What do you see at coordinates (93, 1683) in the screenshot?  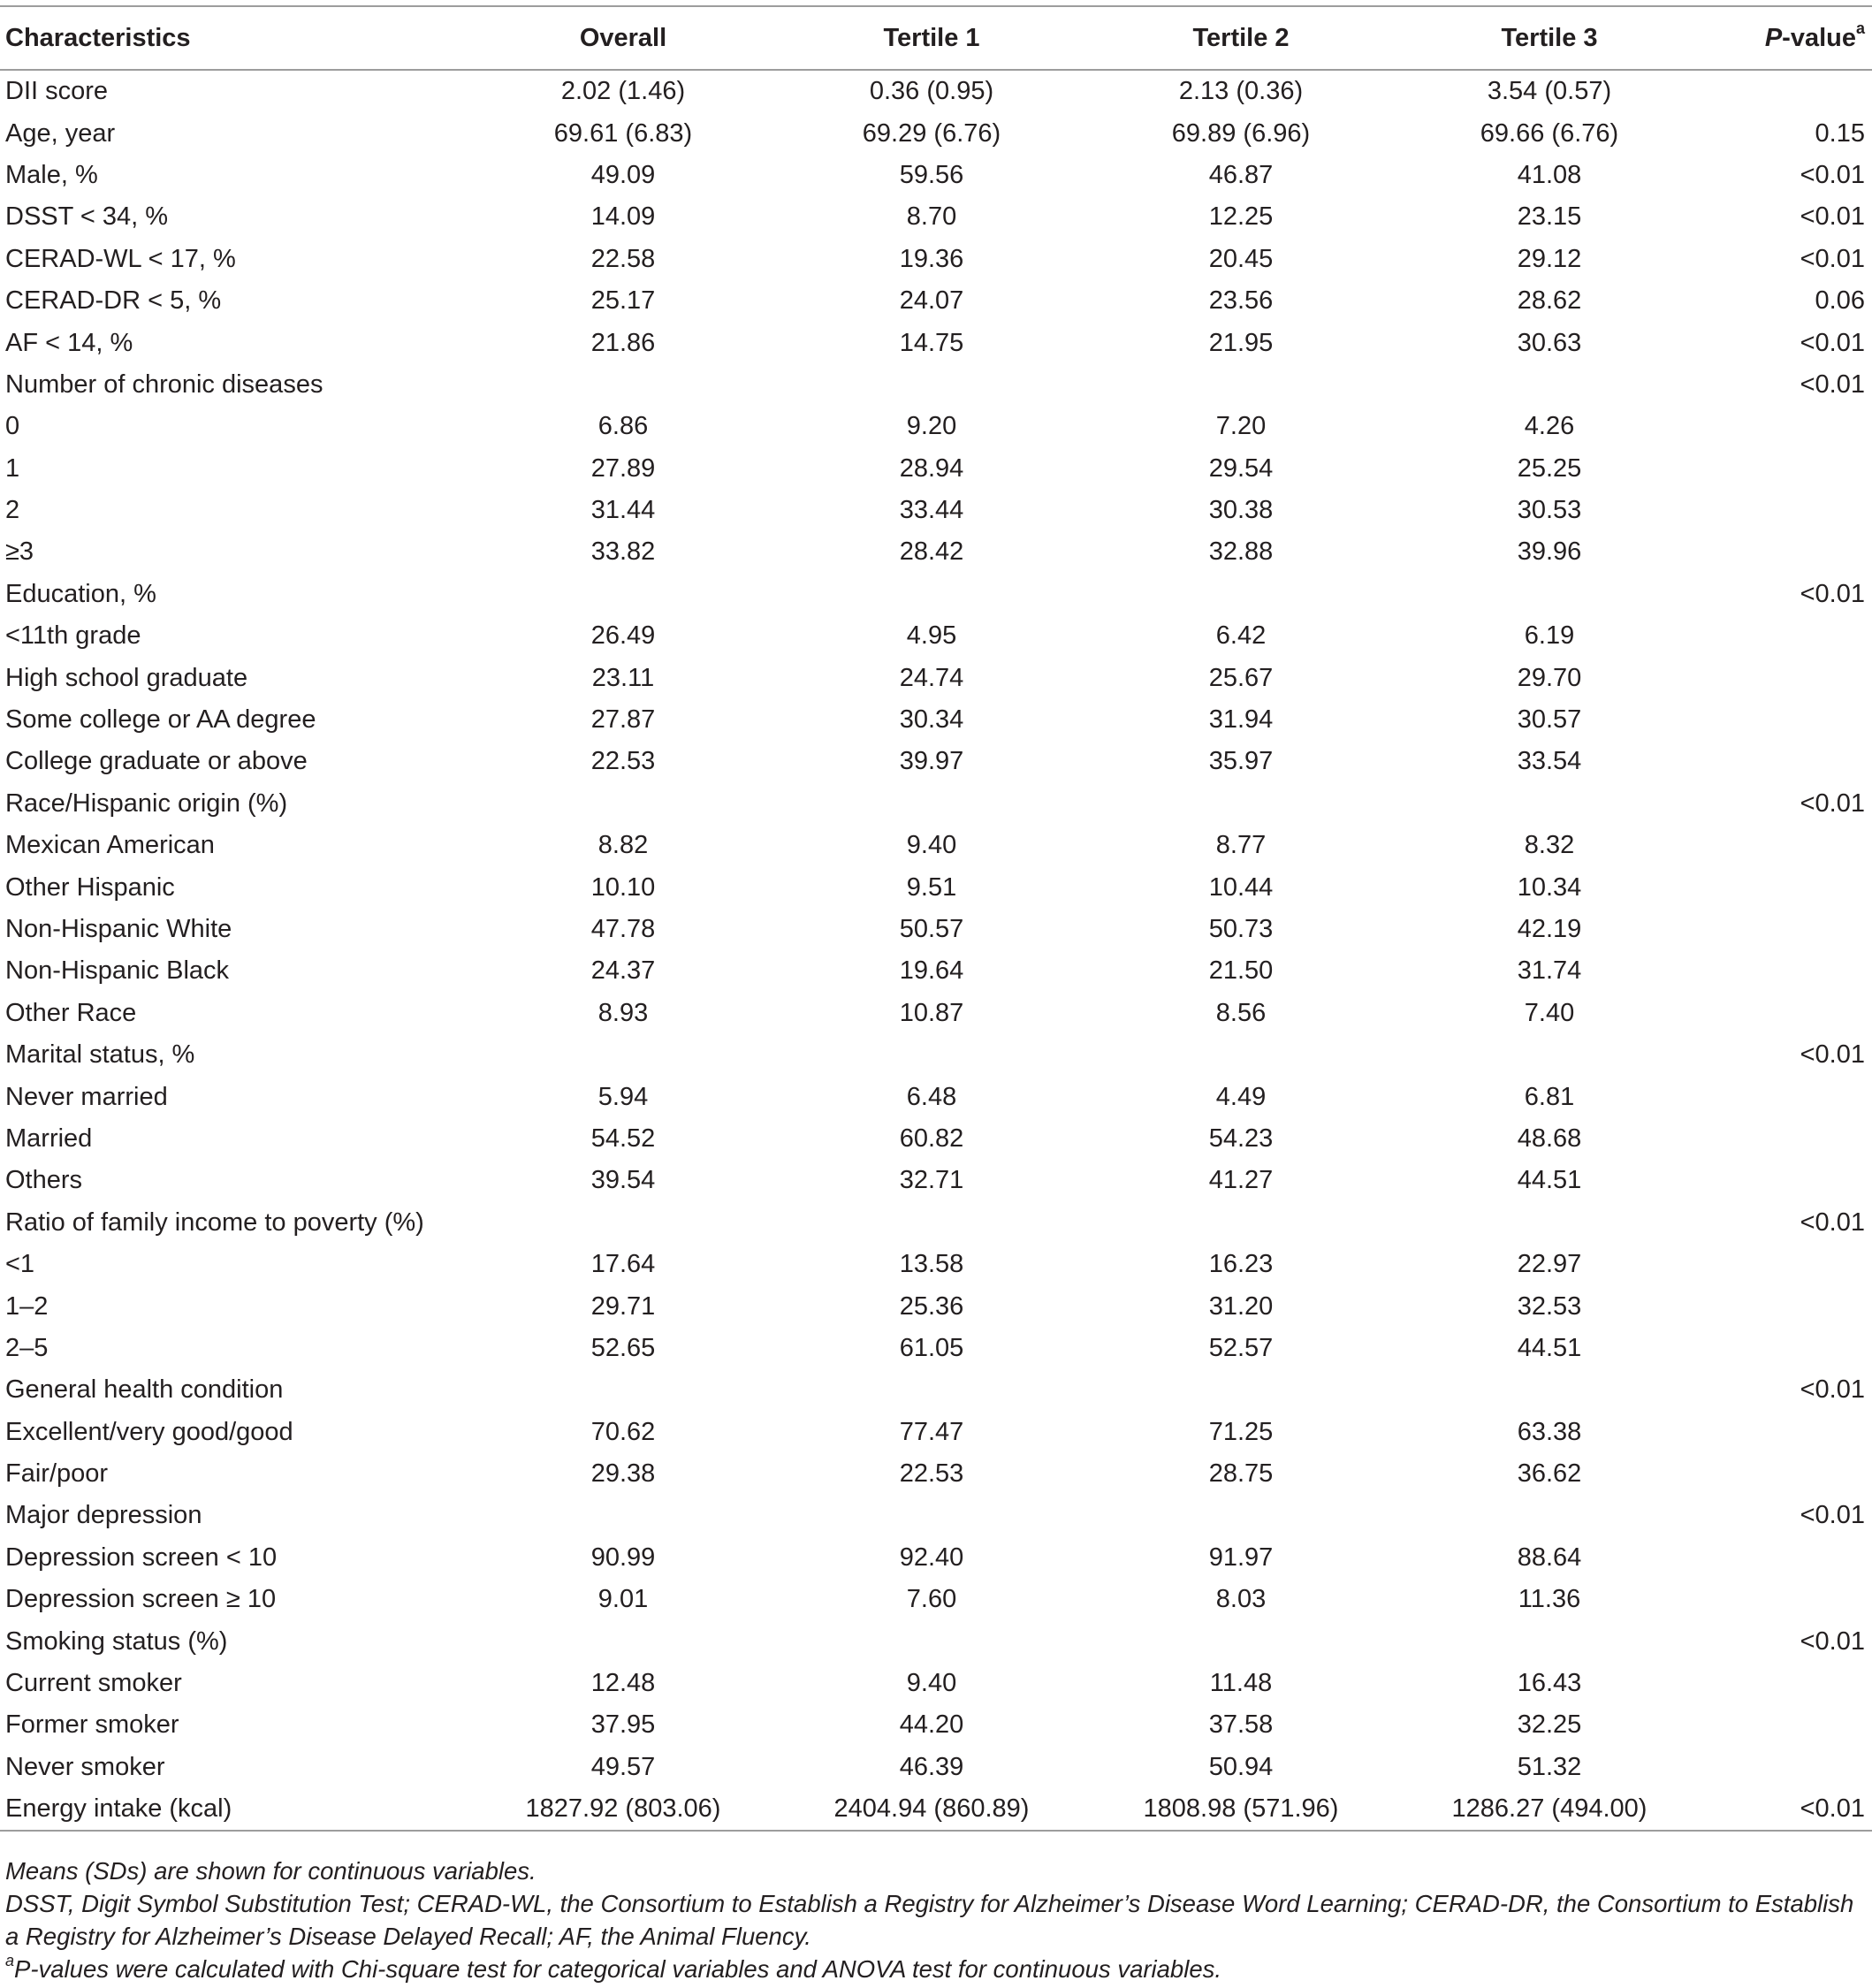 I see `cell-characteristic: Current smoker` at bounding box center [93, 1683].